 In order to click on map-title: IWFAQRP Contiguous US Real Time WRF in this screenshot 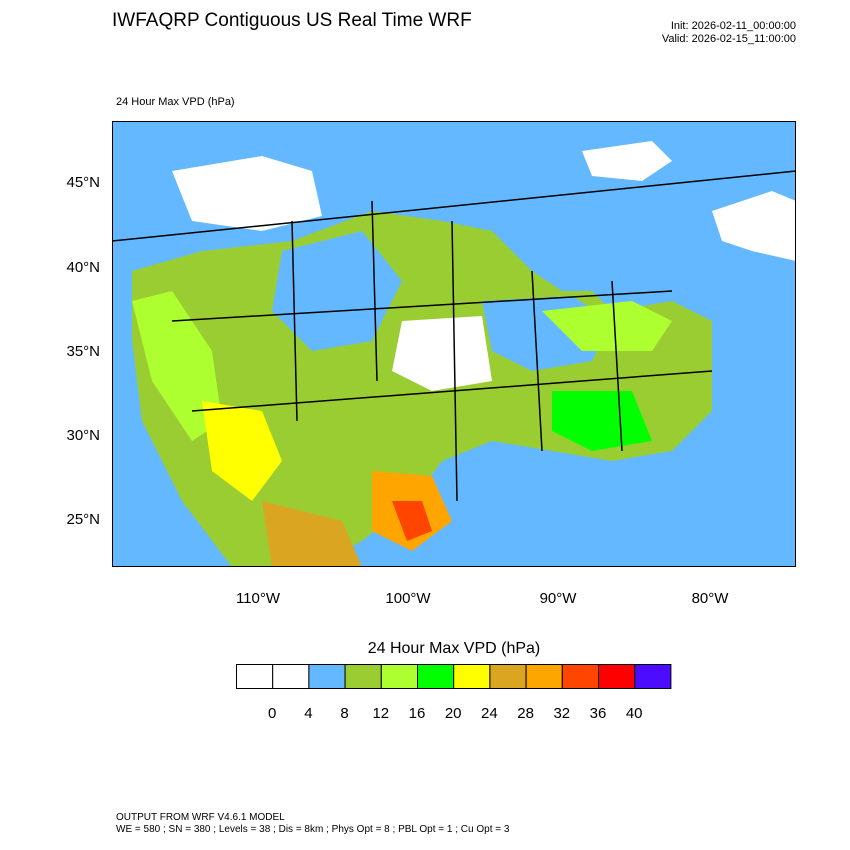, I will do `click(292, 20)`.